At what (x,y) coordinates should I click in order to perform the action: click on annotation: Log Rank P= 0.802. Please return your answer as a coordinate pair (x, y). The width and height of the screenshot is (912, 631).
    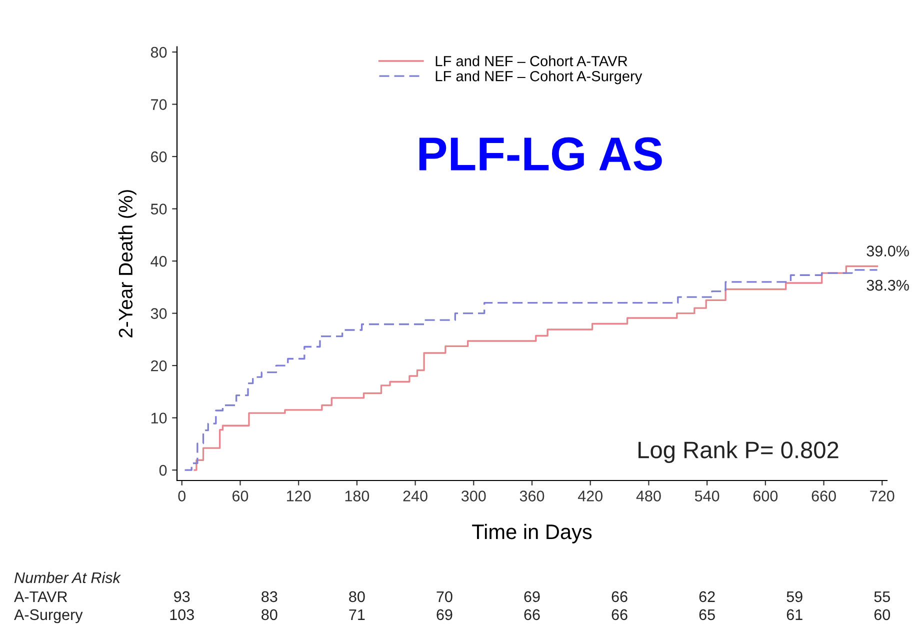
    Looking at the image, I should click on (738, 452).